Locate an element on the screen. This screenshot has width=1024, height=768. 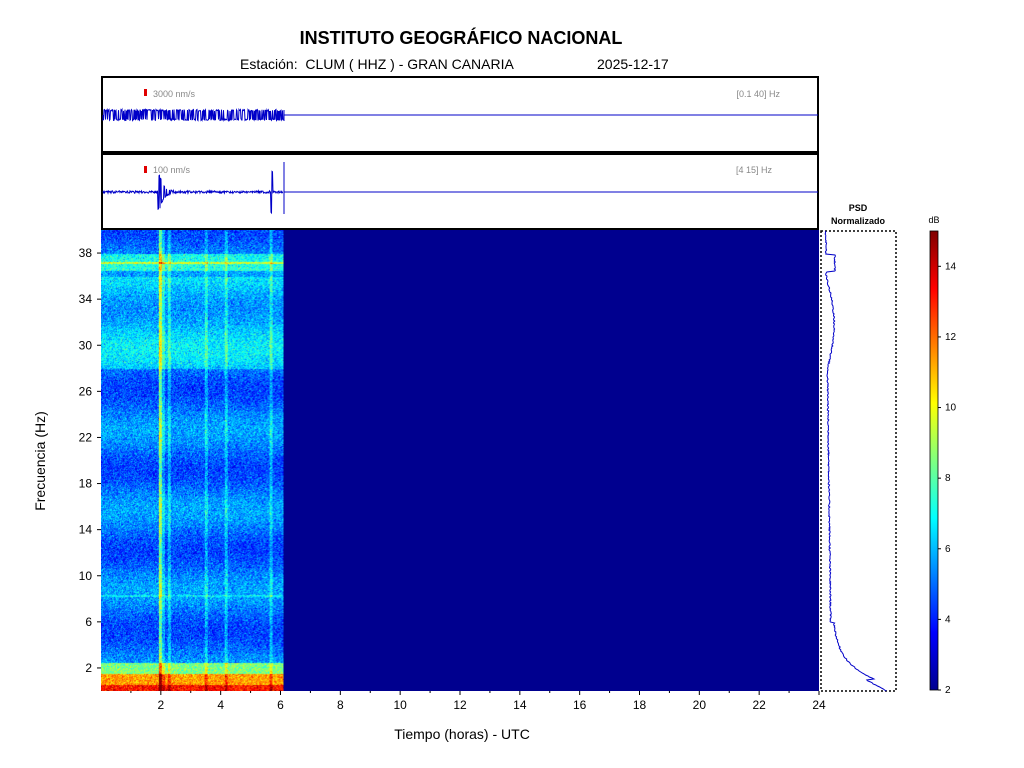
y-tick-label: 6 is located at coordinates (88, 622).